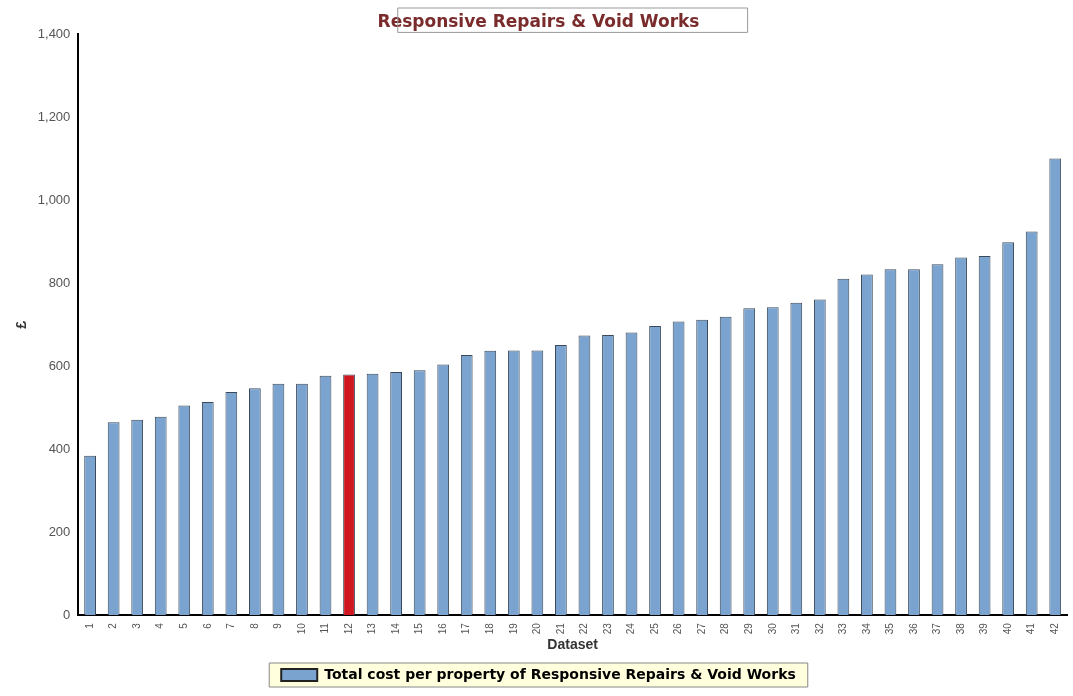  Describe the element at coordinates (866, 628) in the screenshot. I see `x-tick-label: 34` at that location.